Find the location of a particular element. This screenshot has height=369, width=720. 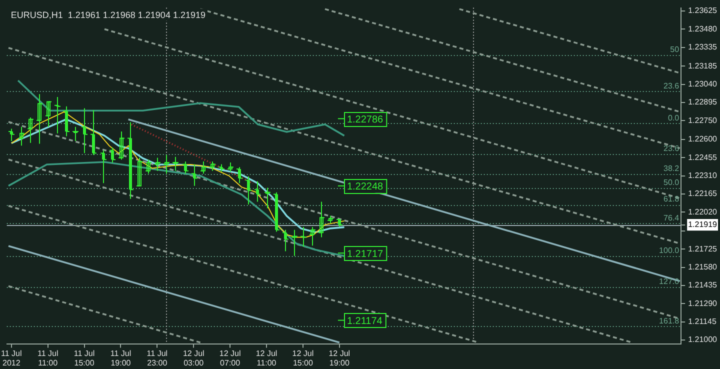

x-tick-label: 12 Jul 11:00 is located at coordinates (267, 358).